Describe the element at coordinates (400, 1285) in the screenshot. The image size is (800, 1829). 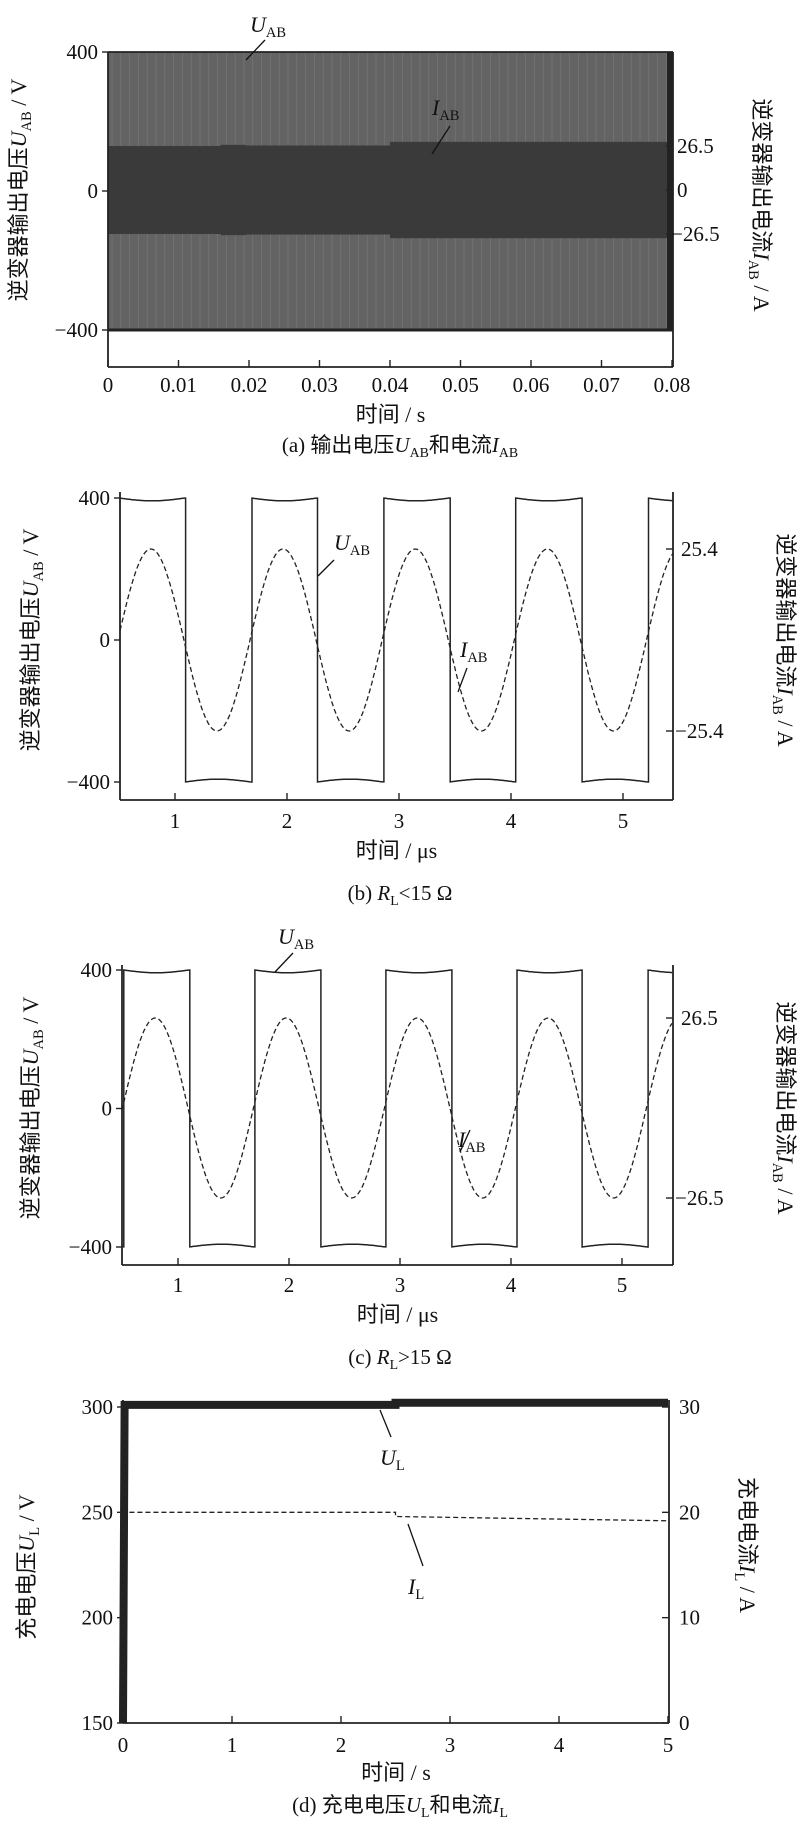
I see `x-tick-label: 3` at that location.